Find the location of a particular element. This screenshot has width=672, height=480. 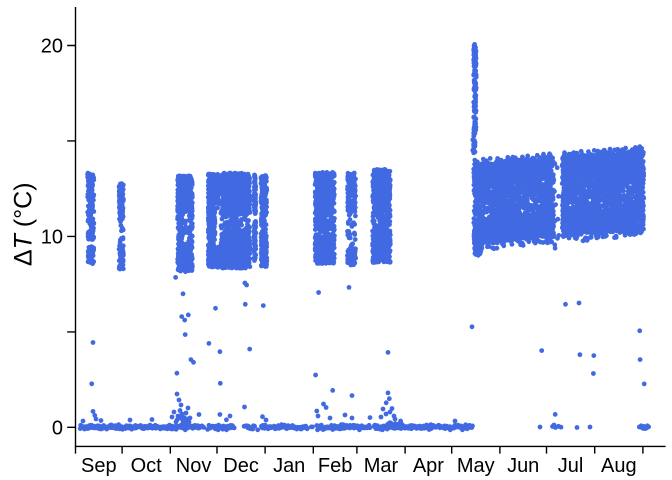

svg-text: Jun is located at coordinates (523, 466).